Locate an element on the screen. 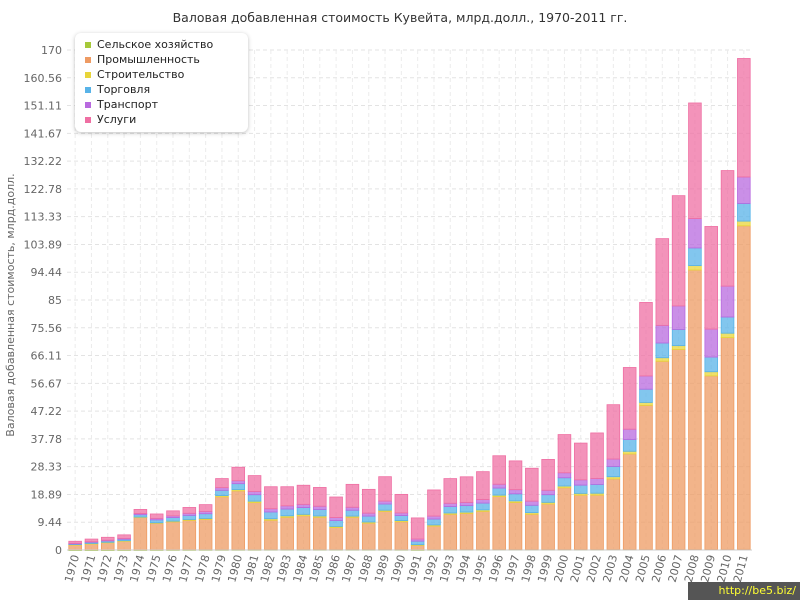 The image size is (800, 600). bar-segment: Транспорт 2004: 3.5 is located at coordinates (629, 434).